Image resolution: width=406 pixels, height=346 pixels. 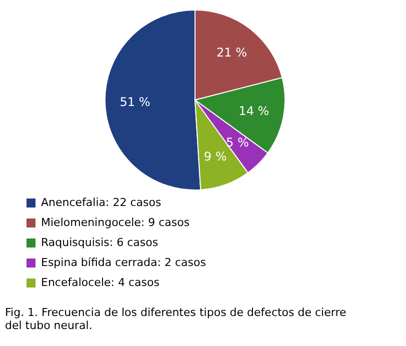 What do you see at coordinates (232, 53) in the screenshot?
I see `data-label: 21 %` at bounding box center [232, 53].